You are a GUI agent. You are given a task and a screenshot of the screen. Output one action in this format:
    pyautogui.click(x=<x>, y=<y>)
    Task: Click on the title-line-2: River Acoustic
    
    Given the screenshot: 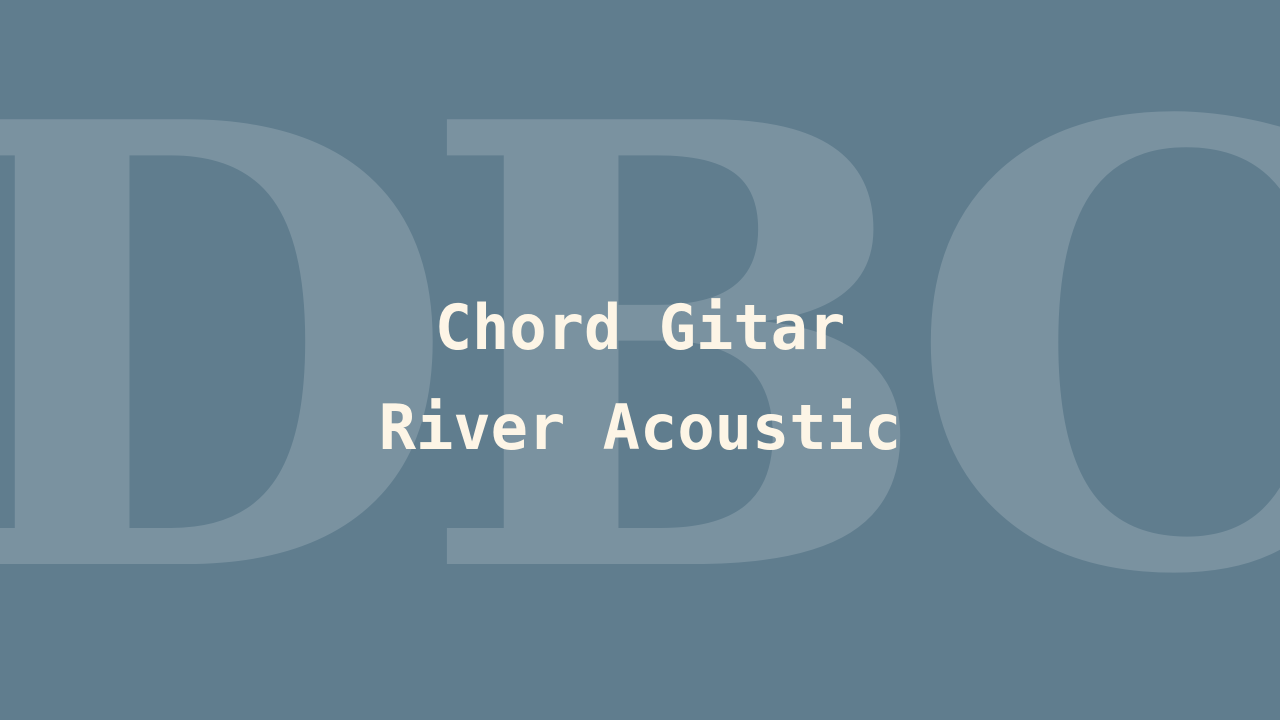 What is the action you would take?
    pyautogui.click(x=640, y=427)
    